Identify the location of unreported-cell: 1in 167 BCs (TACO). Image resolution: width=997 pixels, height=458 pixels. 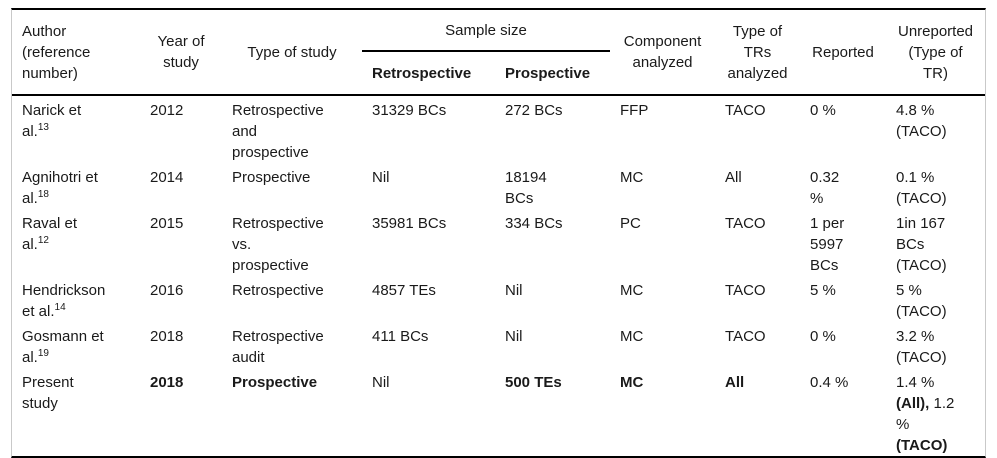
(921, 244).